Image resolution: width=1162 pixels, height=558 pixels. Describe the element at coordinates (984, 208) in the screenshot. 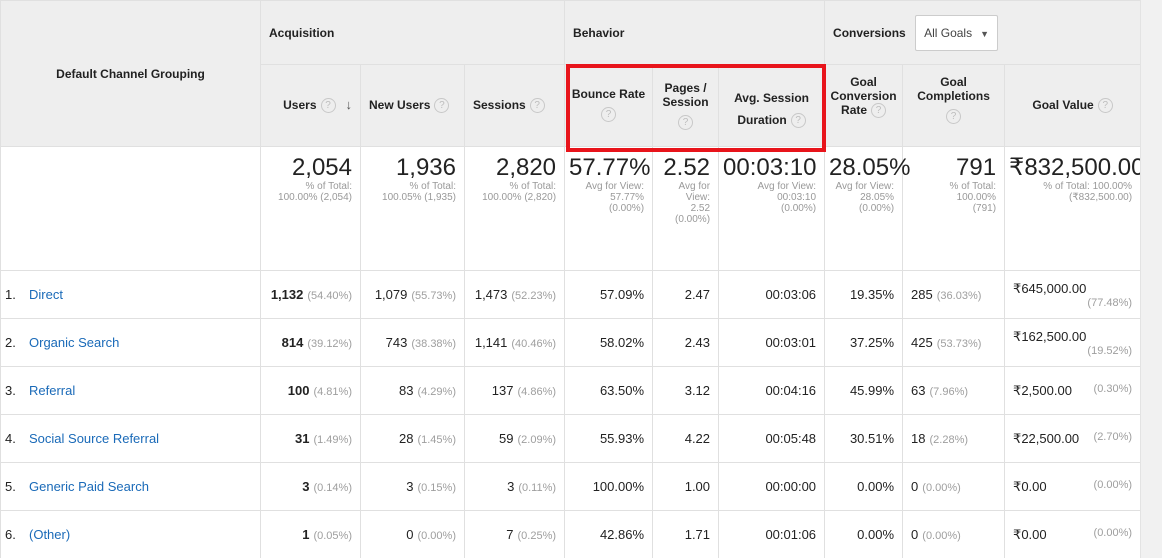

I see `total-comp-count: (791)` at that location.